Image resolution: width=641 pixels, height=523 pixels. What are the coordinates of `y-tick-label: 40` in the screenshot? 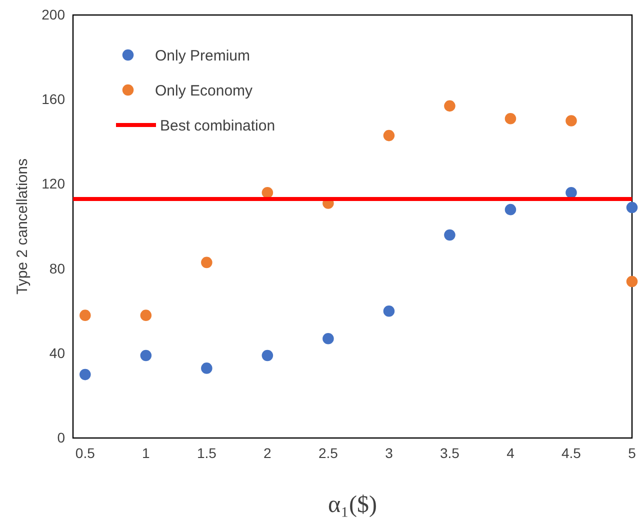 It's located at (57, 352).